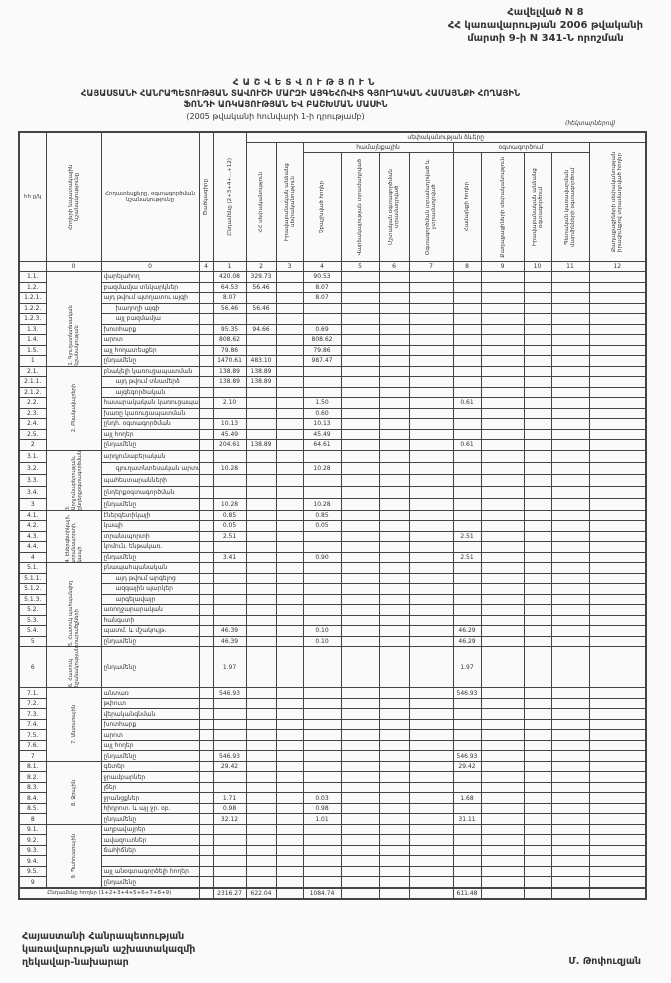  Describe the element at coordinates (332, 266) in the screenshot. I see `column-number-row: 0 0 4 1 2 3 4 5 6 7 8 9 10 11 12` at that location.